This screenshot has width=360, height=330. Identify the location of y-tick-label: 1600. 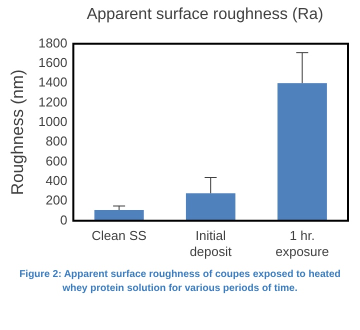
(53, 62).